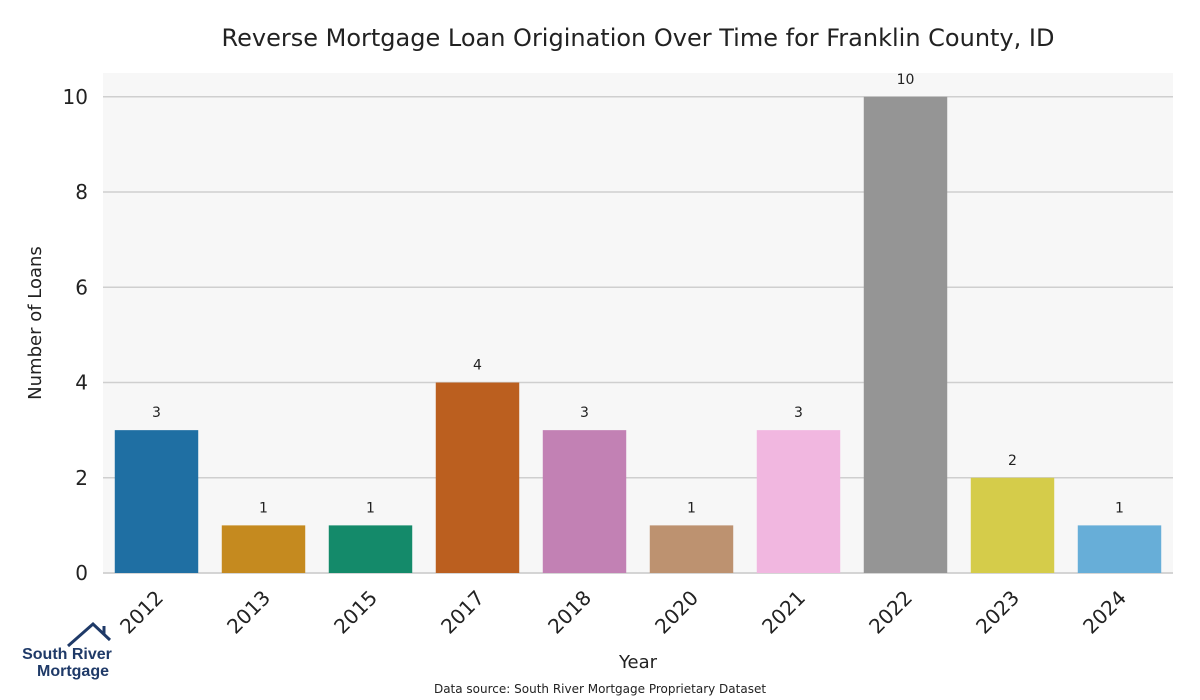 This screenshot has height=700, width=1200. What do you see at coordinates (638, 662) in the screenshot?
I see `x-axis-label: Year` at bounding box center [638, 662].